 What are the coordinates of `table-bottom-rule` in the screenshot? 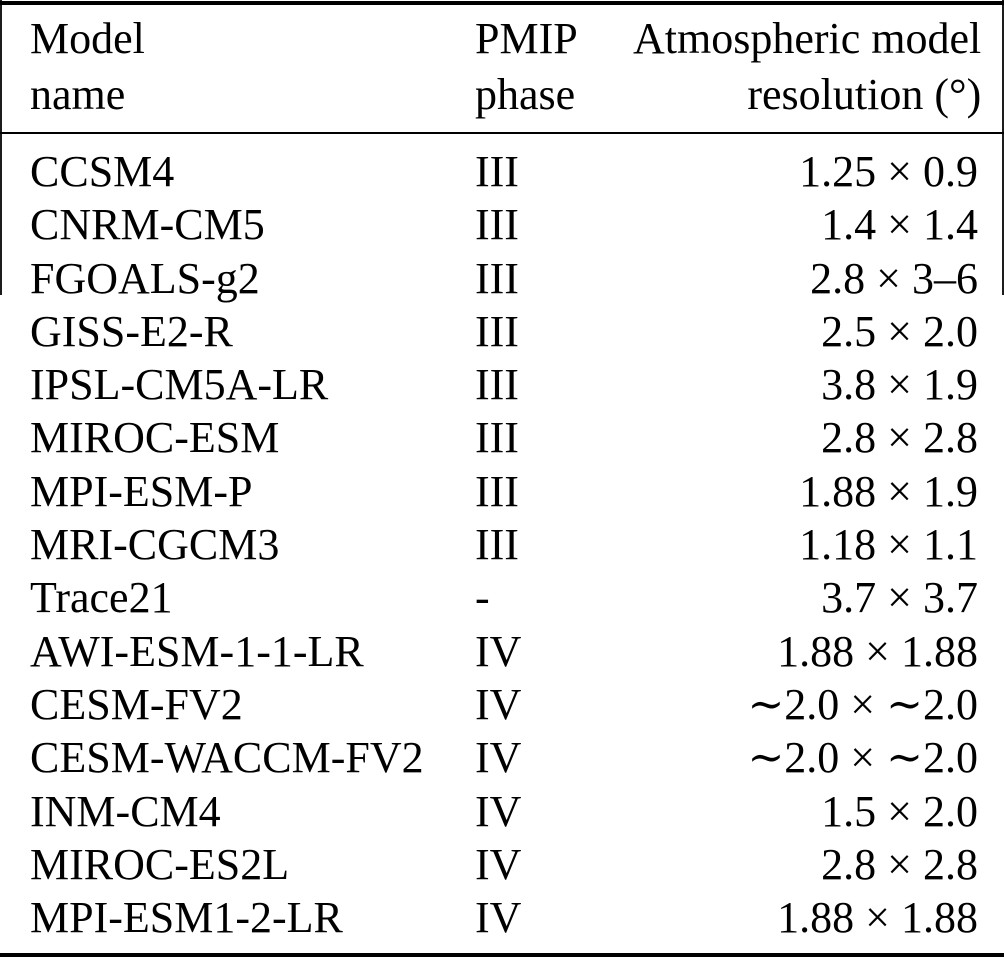 It's located at (502, 955).